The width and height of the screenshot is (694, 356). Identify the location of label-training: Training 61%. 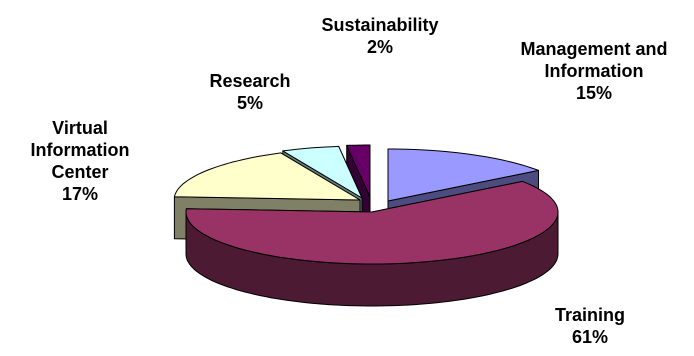
(590, 326).